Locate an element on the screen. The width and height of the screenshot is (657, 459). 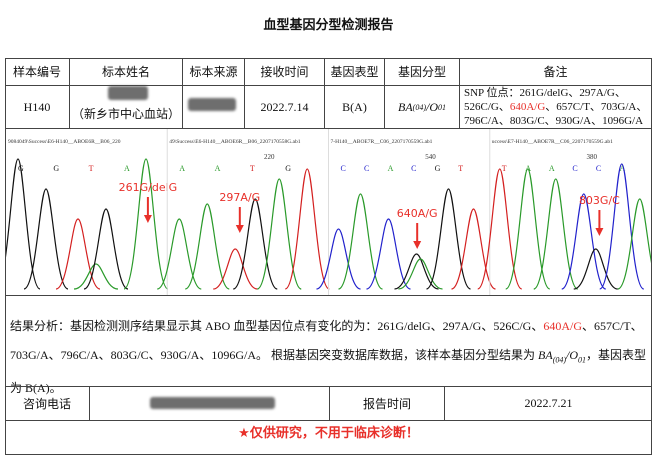
header-cell: 基因分型 is located at coordinates (422, 72).